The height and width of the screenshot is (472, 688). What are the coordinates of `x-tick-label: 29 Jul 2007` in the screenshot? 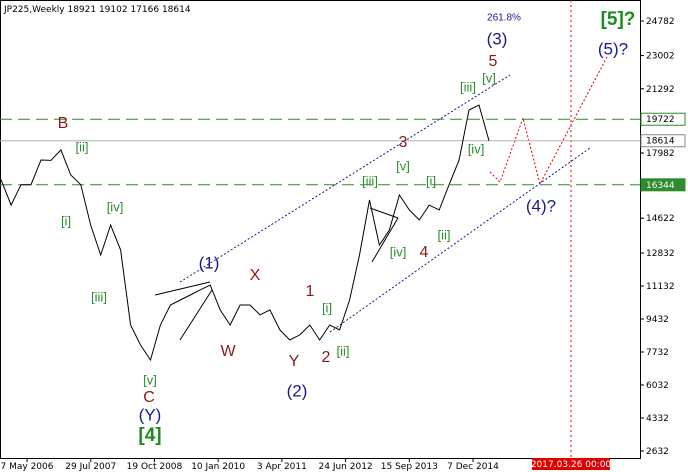 It's located at (90, 467).